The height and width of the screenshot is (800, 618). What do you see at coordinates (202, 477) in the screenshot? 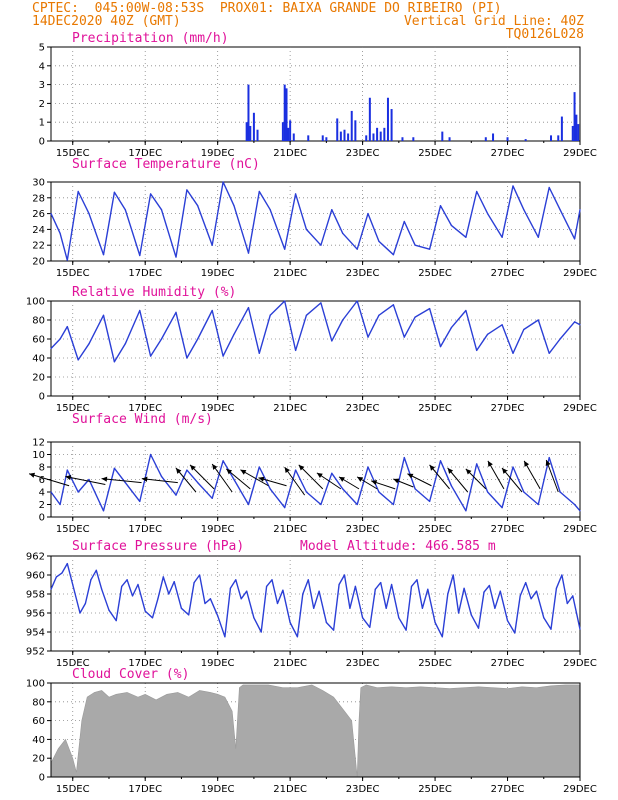
I see `wind-arrow` at bounding box center [202, 477].